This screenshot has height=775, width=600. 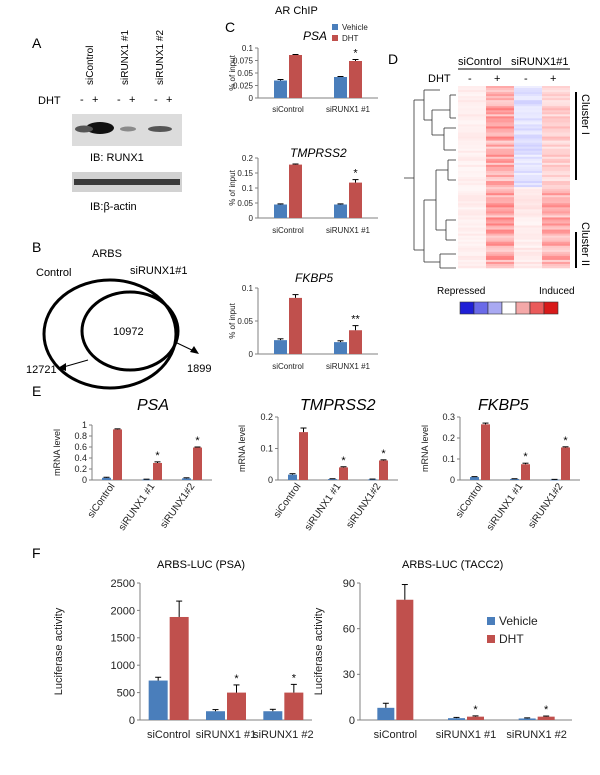 What do you see at coordinates (232, 187) in the screenshot?
I see `y-axis-label: % of input` at bounding box center [232, 187].